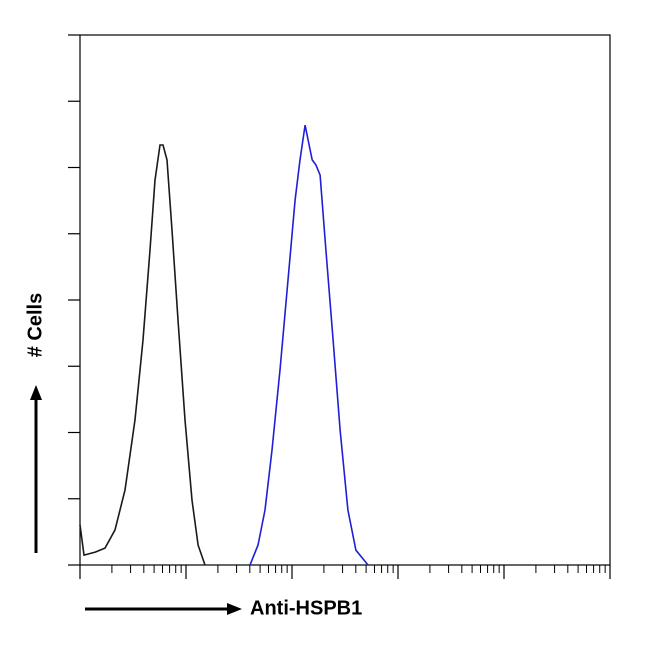 This screenshot has height=651, width=650. What do you see at coordinates (36, 392) in the screenshot?
I see `y-arrow-head` at bounding box center [36, 392].